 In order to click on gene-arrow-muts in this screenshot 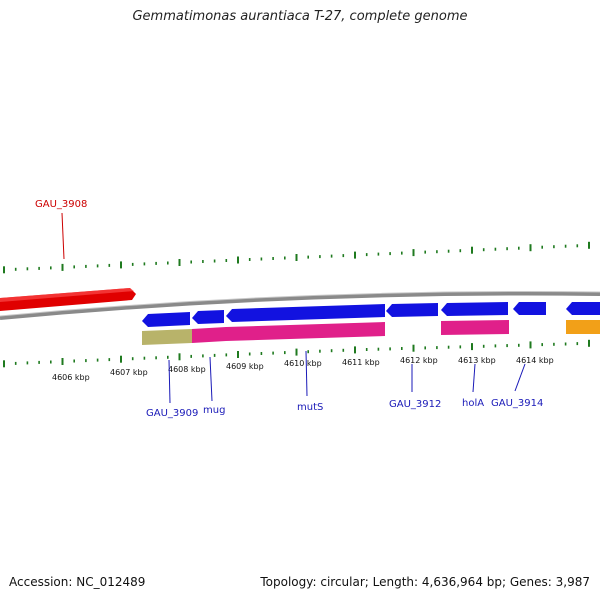, I will do `click(305, 313)`.